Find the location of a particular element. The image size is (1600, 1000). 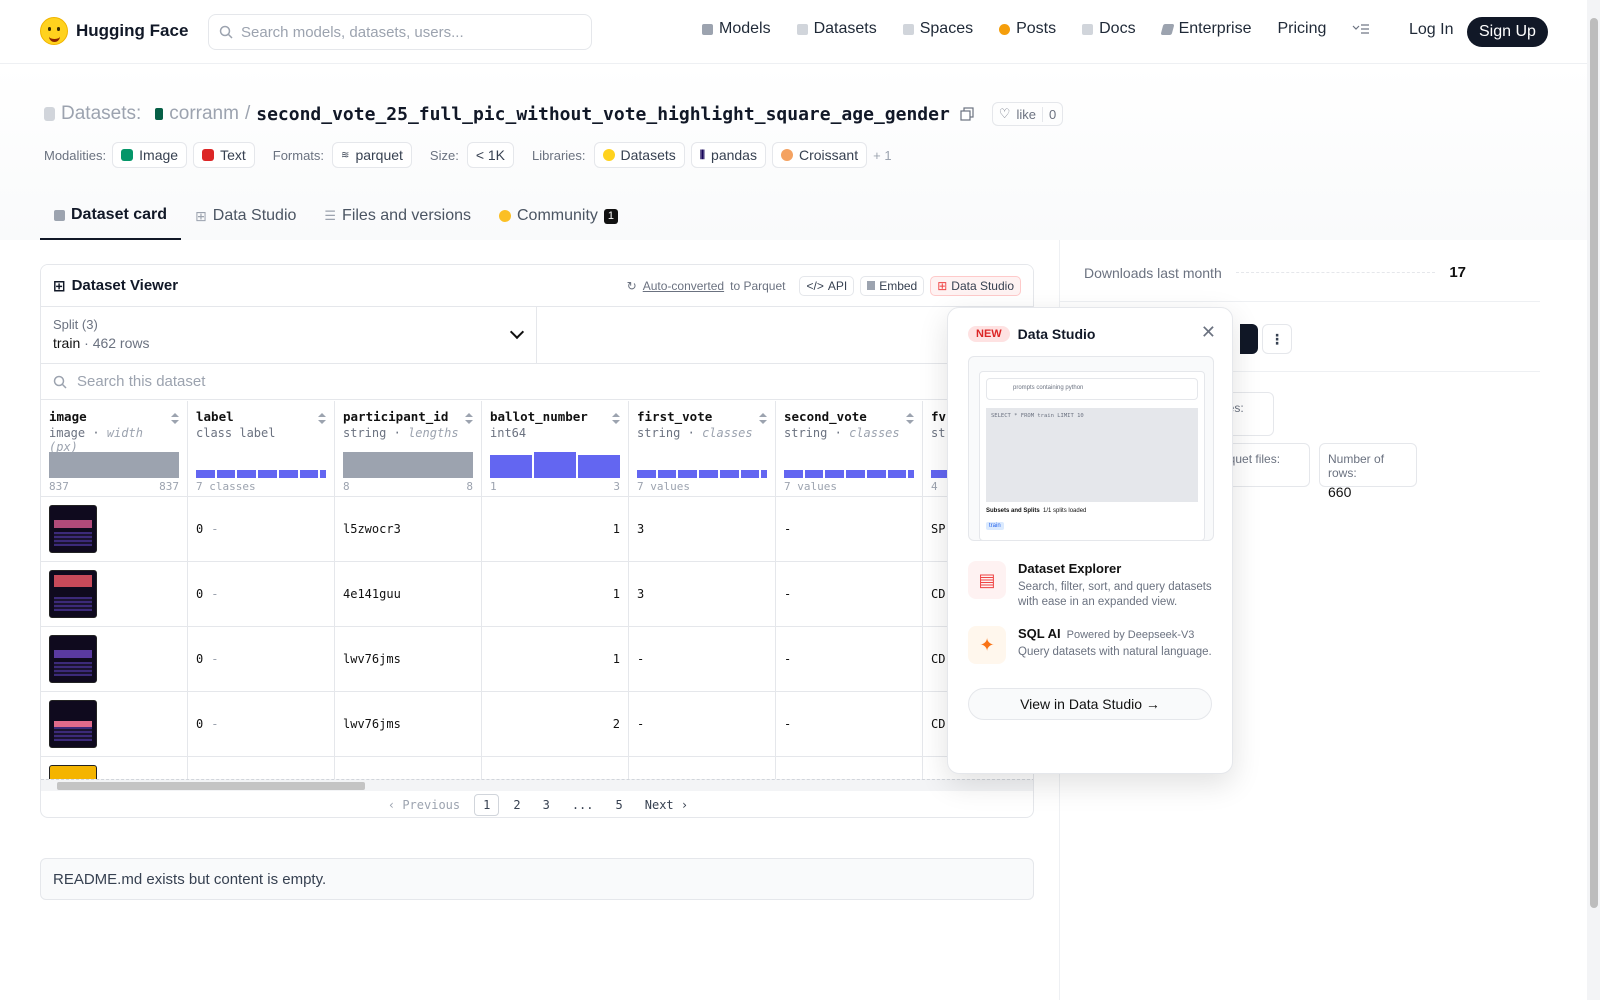

close-icon: ✕ is located at coordinates (1208, 332).